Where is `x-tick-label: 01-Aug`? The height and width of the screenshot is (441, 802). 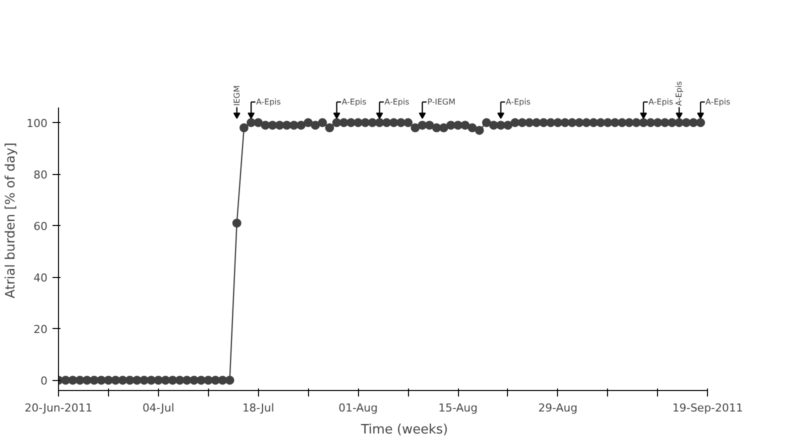 x-tick-label: 01-Aug is located at coordinates (358, 408).